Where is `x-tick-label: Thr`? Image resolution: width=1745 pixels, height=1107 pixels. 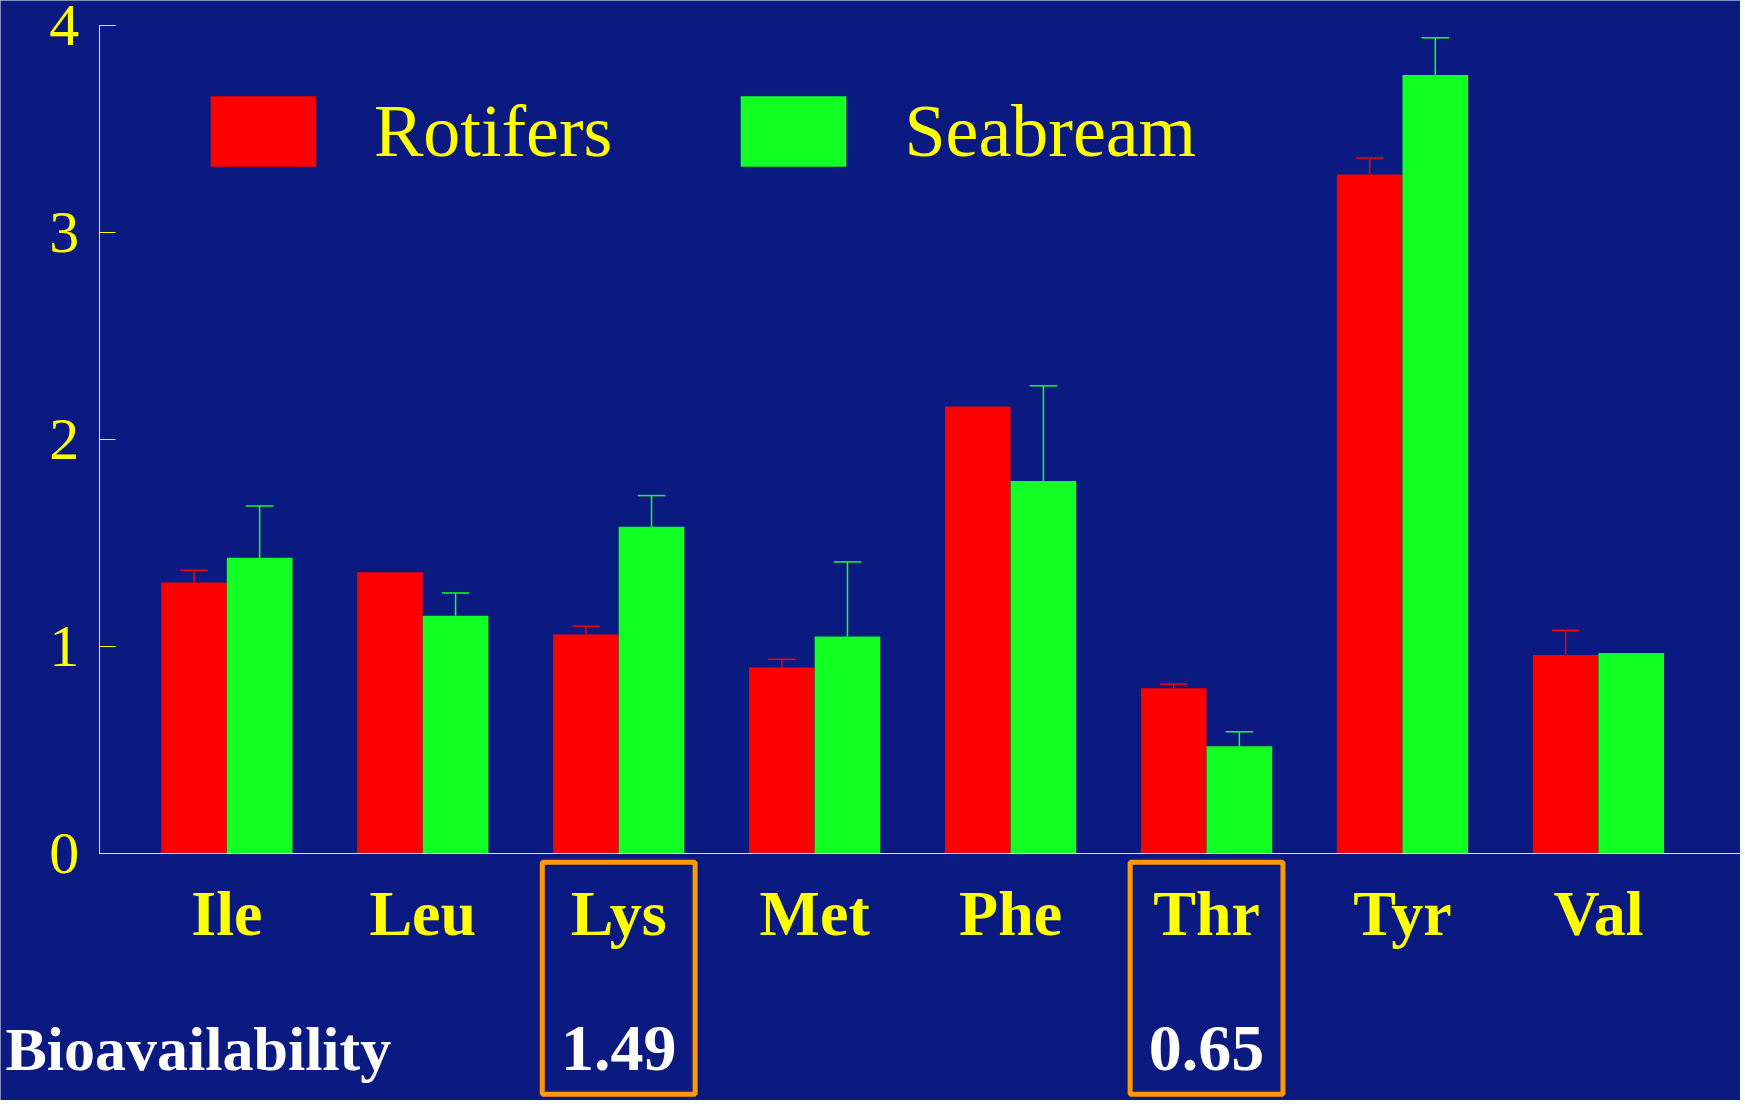 x-tick-label: Thr is located at coordinates (1206, 913).